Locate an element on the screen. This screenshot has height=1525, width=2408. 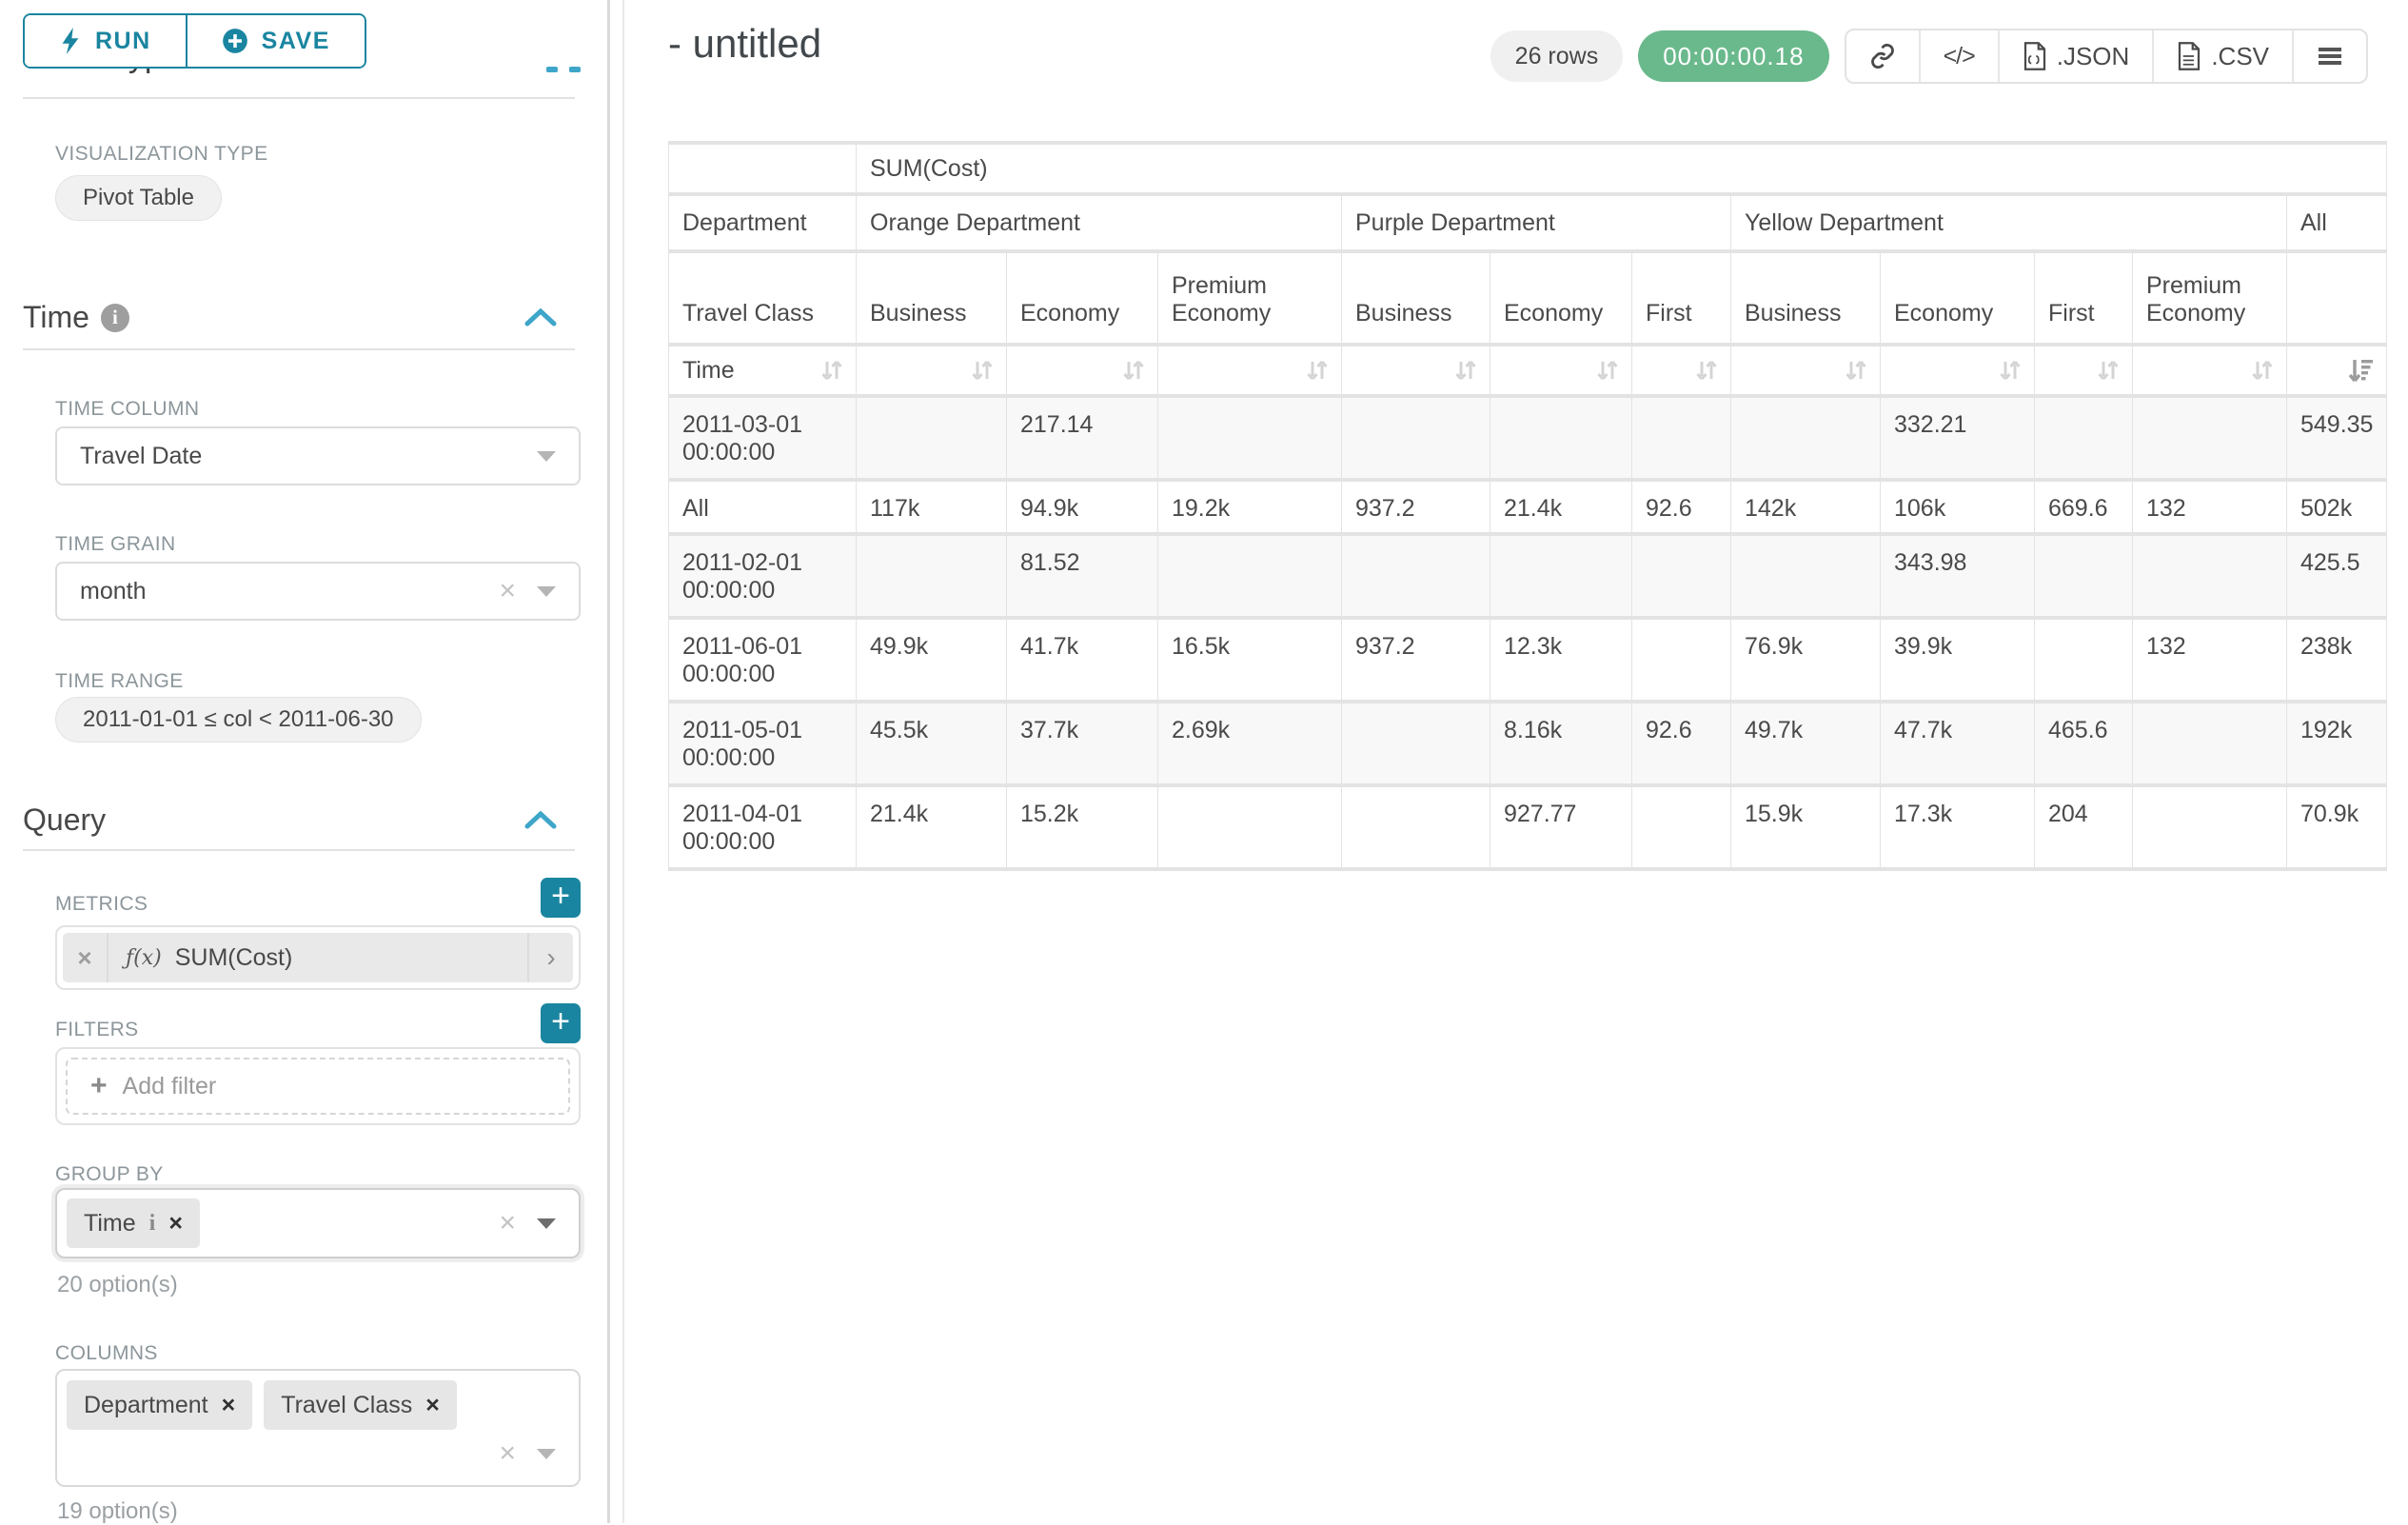
class-header-cell: First is located at coordinates (2083, 298).